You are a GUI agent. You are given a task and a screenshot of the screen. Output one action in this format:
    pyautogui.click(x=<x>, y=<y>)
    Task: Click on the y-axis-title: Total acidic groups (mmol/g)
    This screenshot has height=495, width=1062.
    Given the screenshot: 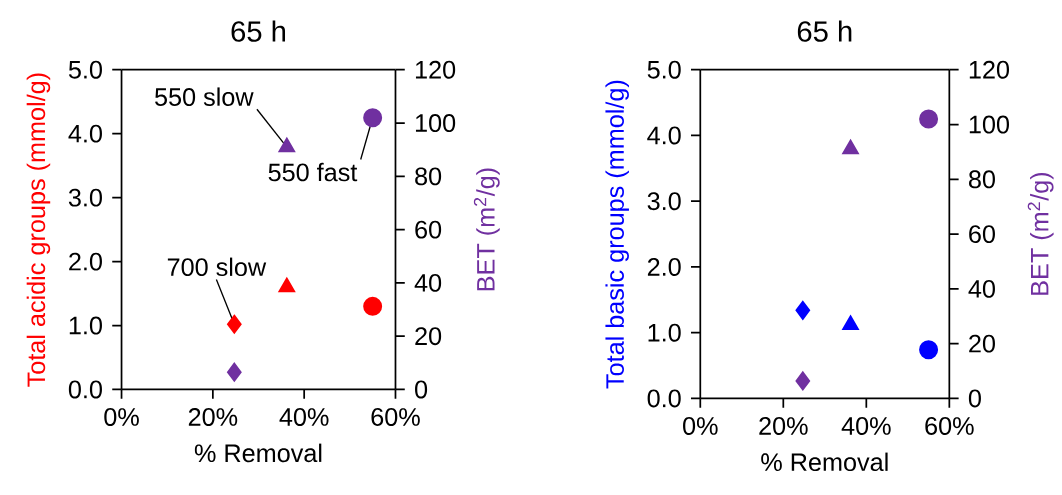 What is the action you would take?
    pyautogui.click(x=38, y=230)
    